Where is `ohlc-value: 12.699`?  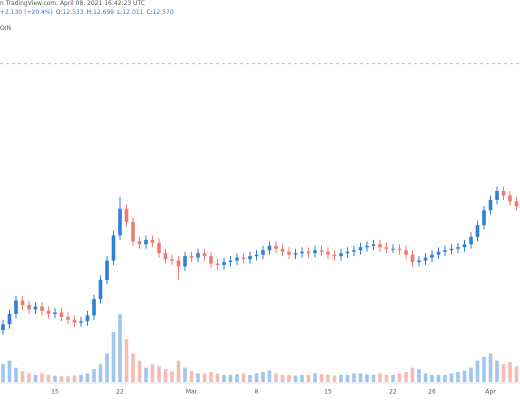 ohlc-value: 12.699 is located at coordinates (103, 12).